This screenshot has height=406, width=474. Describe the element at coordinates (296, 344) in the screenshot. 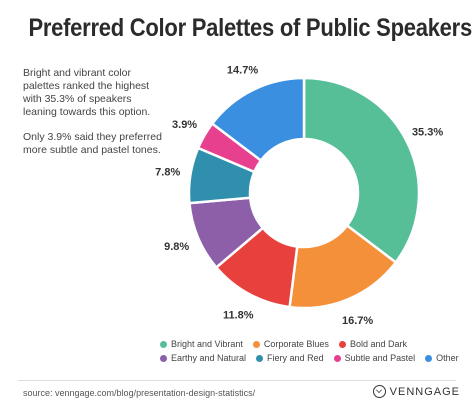

I see `legend-label: Corporate Blues` at that location.